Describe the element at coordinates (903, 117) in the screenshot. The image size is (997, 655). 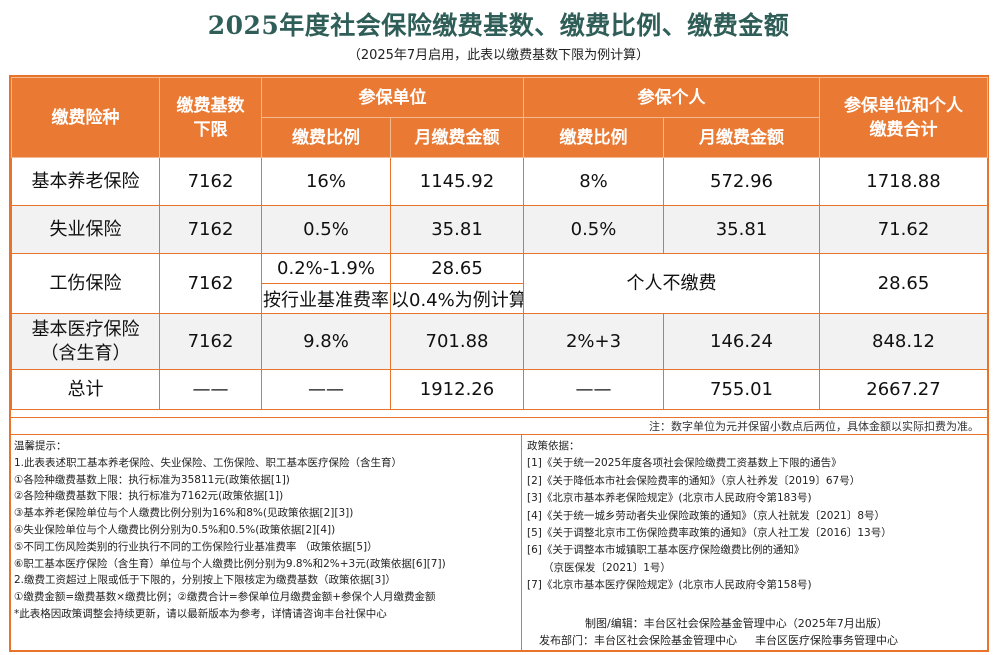
I see `header-total: 参保单位和个人 缴费合计` at that location.